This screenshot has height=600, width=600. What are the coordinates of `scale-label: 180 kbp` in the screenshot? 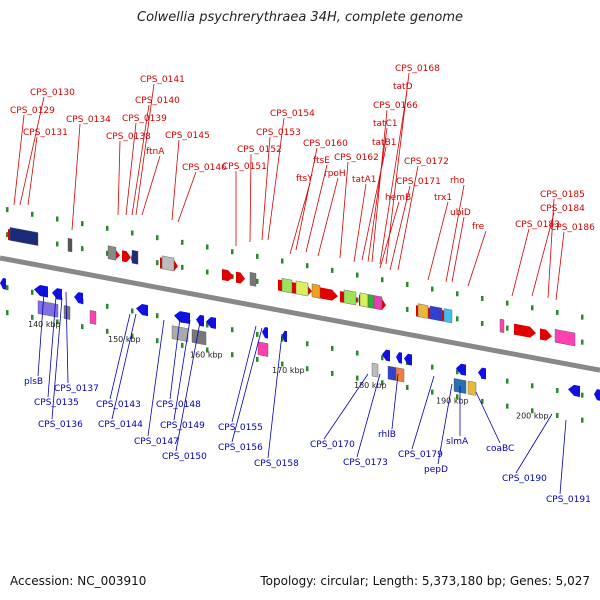 It's located at (370, 385).